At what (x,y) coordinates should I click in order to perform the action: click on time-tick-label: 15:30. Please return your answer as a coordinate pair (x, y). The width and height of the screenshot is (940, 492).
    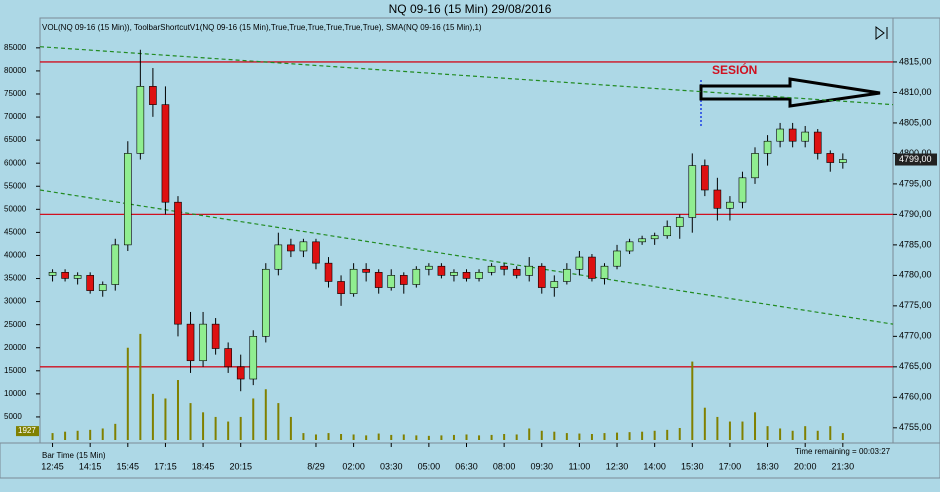
    Looking at the image, I should click on (692, 466).